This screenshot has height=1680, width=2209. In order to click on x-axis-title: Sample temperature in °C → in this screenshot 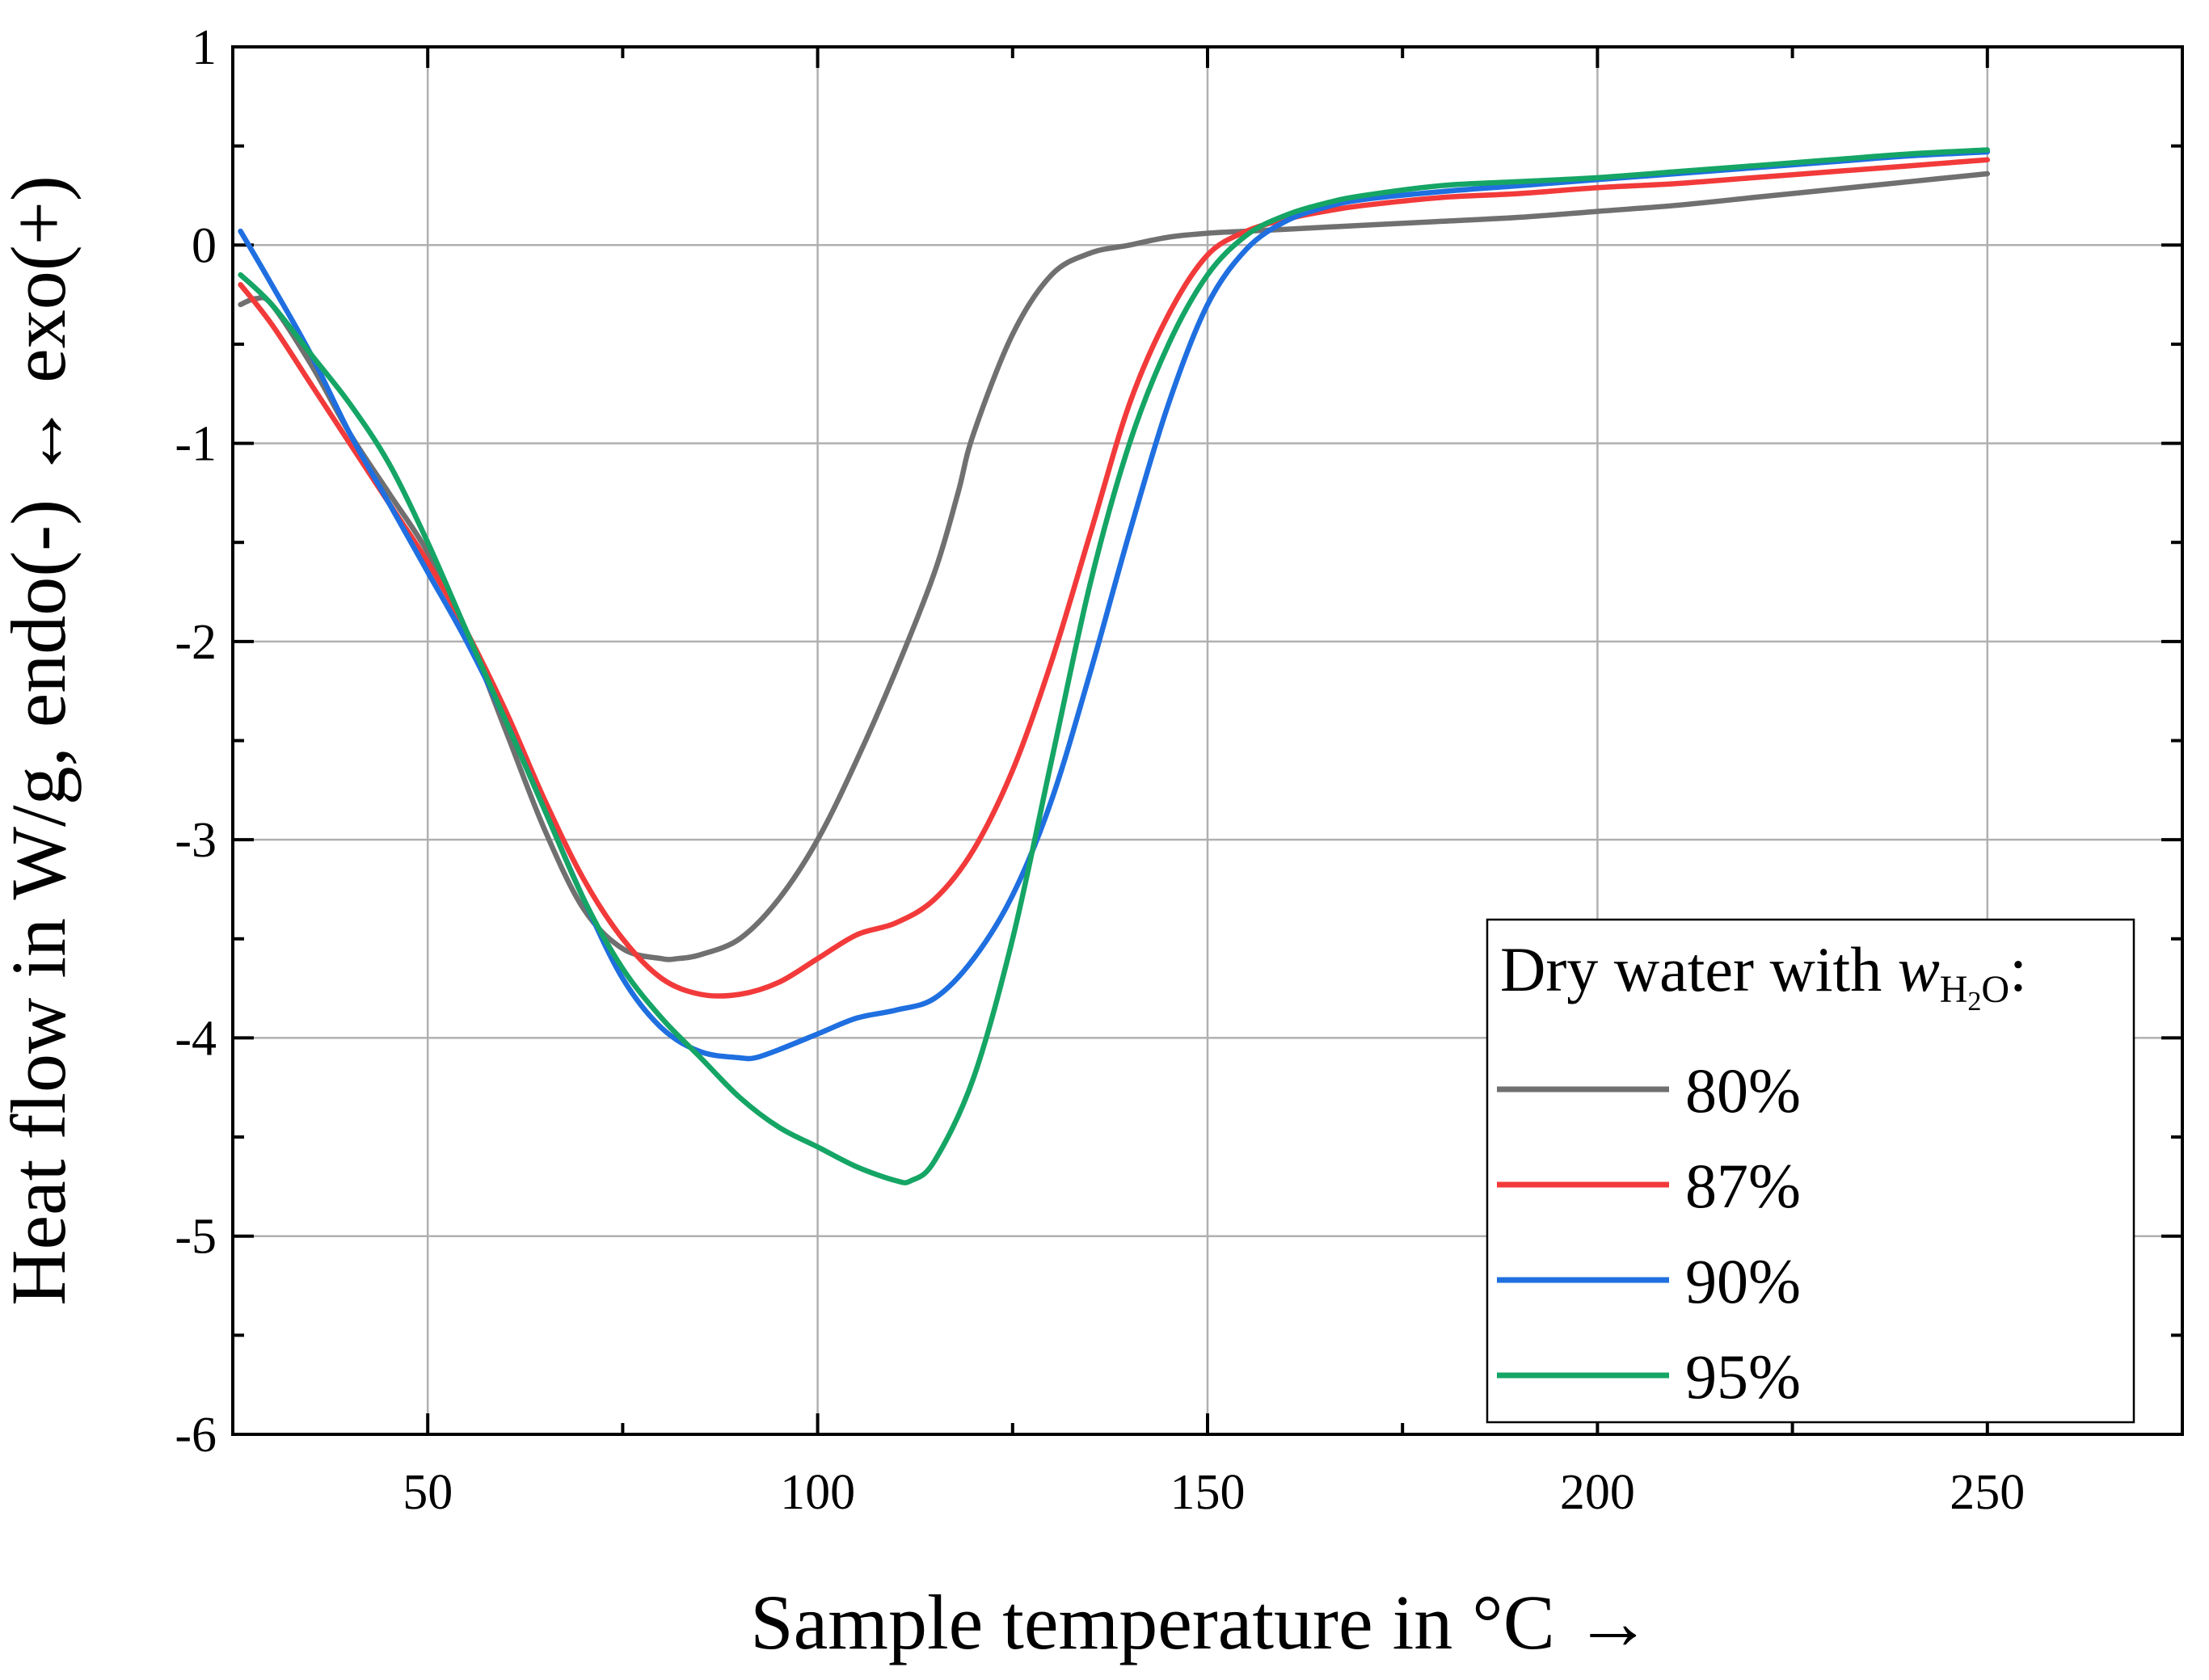, I will do `click(1200, 1622)`.